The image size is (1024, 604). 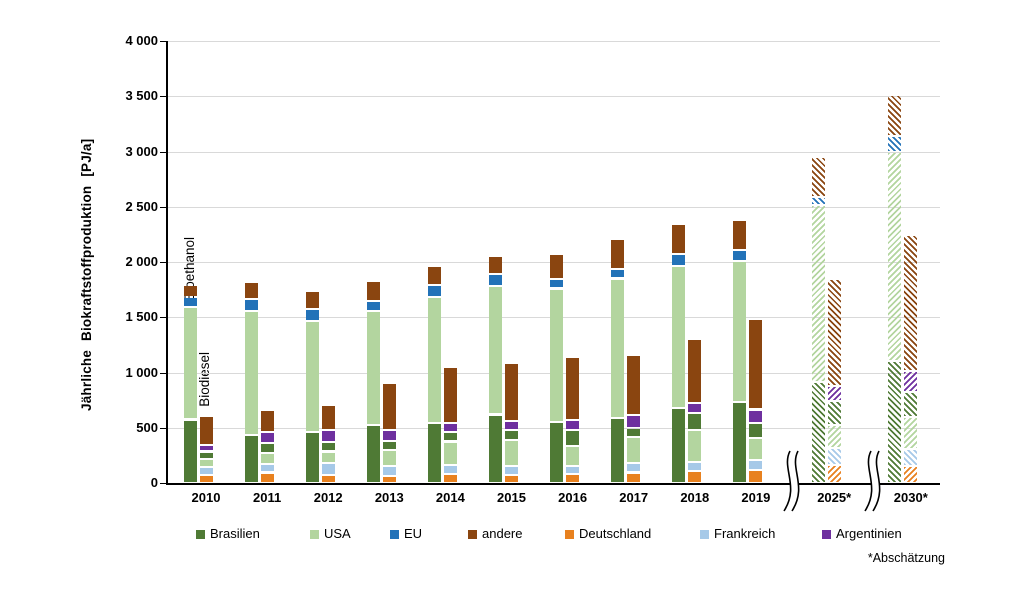 What do you see at coordinates (251, 372) in the screenshot?
I see `bar-segment-bioethanol-usa-2011` at bounding box center [251, 372].